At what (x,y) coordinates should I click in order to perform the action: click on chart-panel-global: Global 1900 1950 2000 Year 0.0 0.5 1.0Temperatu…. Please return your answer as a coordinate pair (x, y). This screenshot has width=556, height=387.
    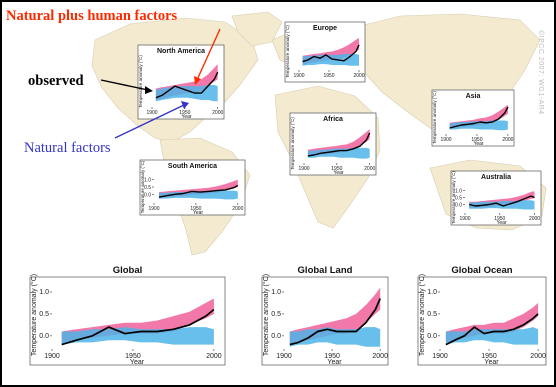
    Looking at the image, I should click on (127, 315).